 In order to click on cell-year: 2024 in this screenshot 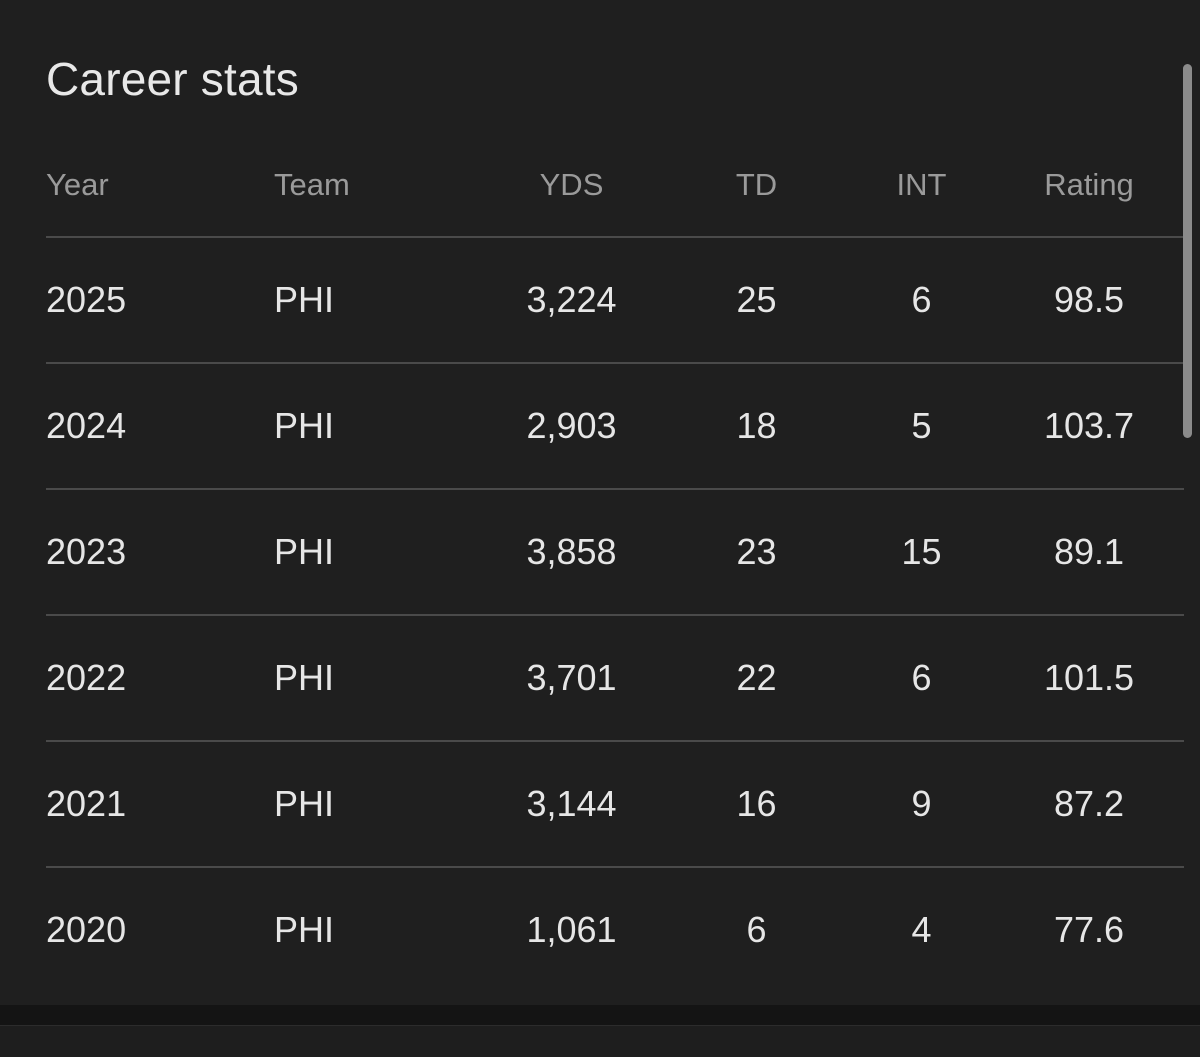, I will do `click(146, 426)`.